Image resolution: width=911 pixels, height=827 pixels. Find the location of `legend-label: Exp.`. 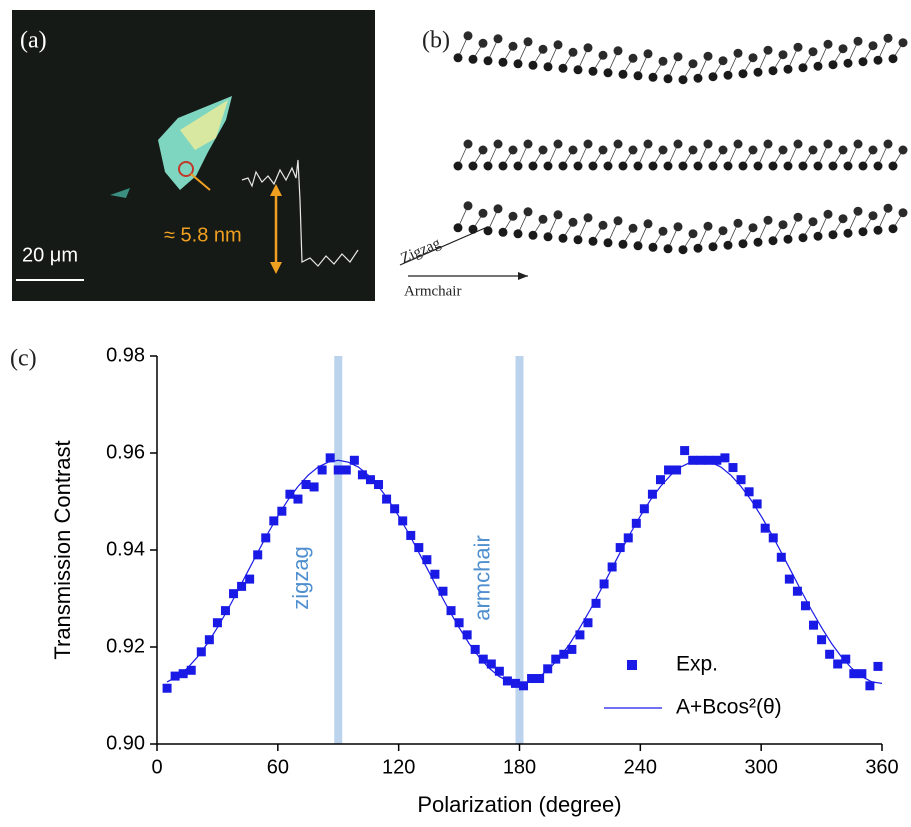

legend-label: Exp. is located at coordinates (697, 664).